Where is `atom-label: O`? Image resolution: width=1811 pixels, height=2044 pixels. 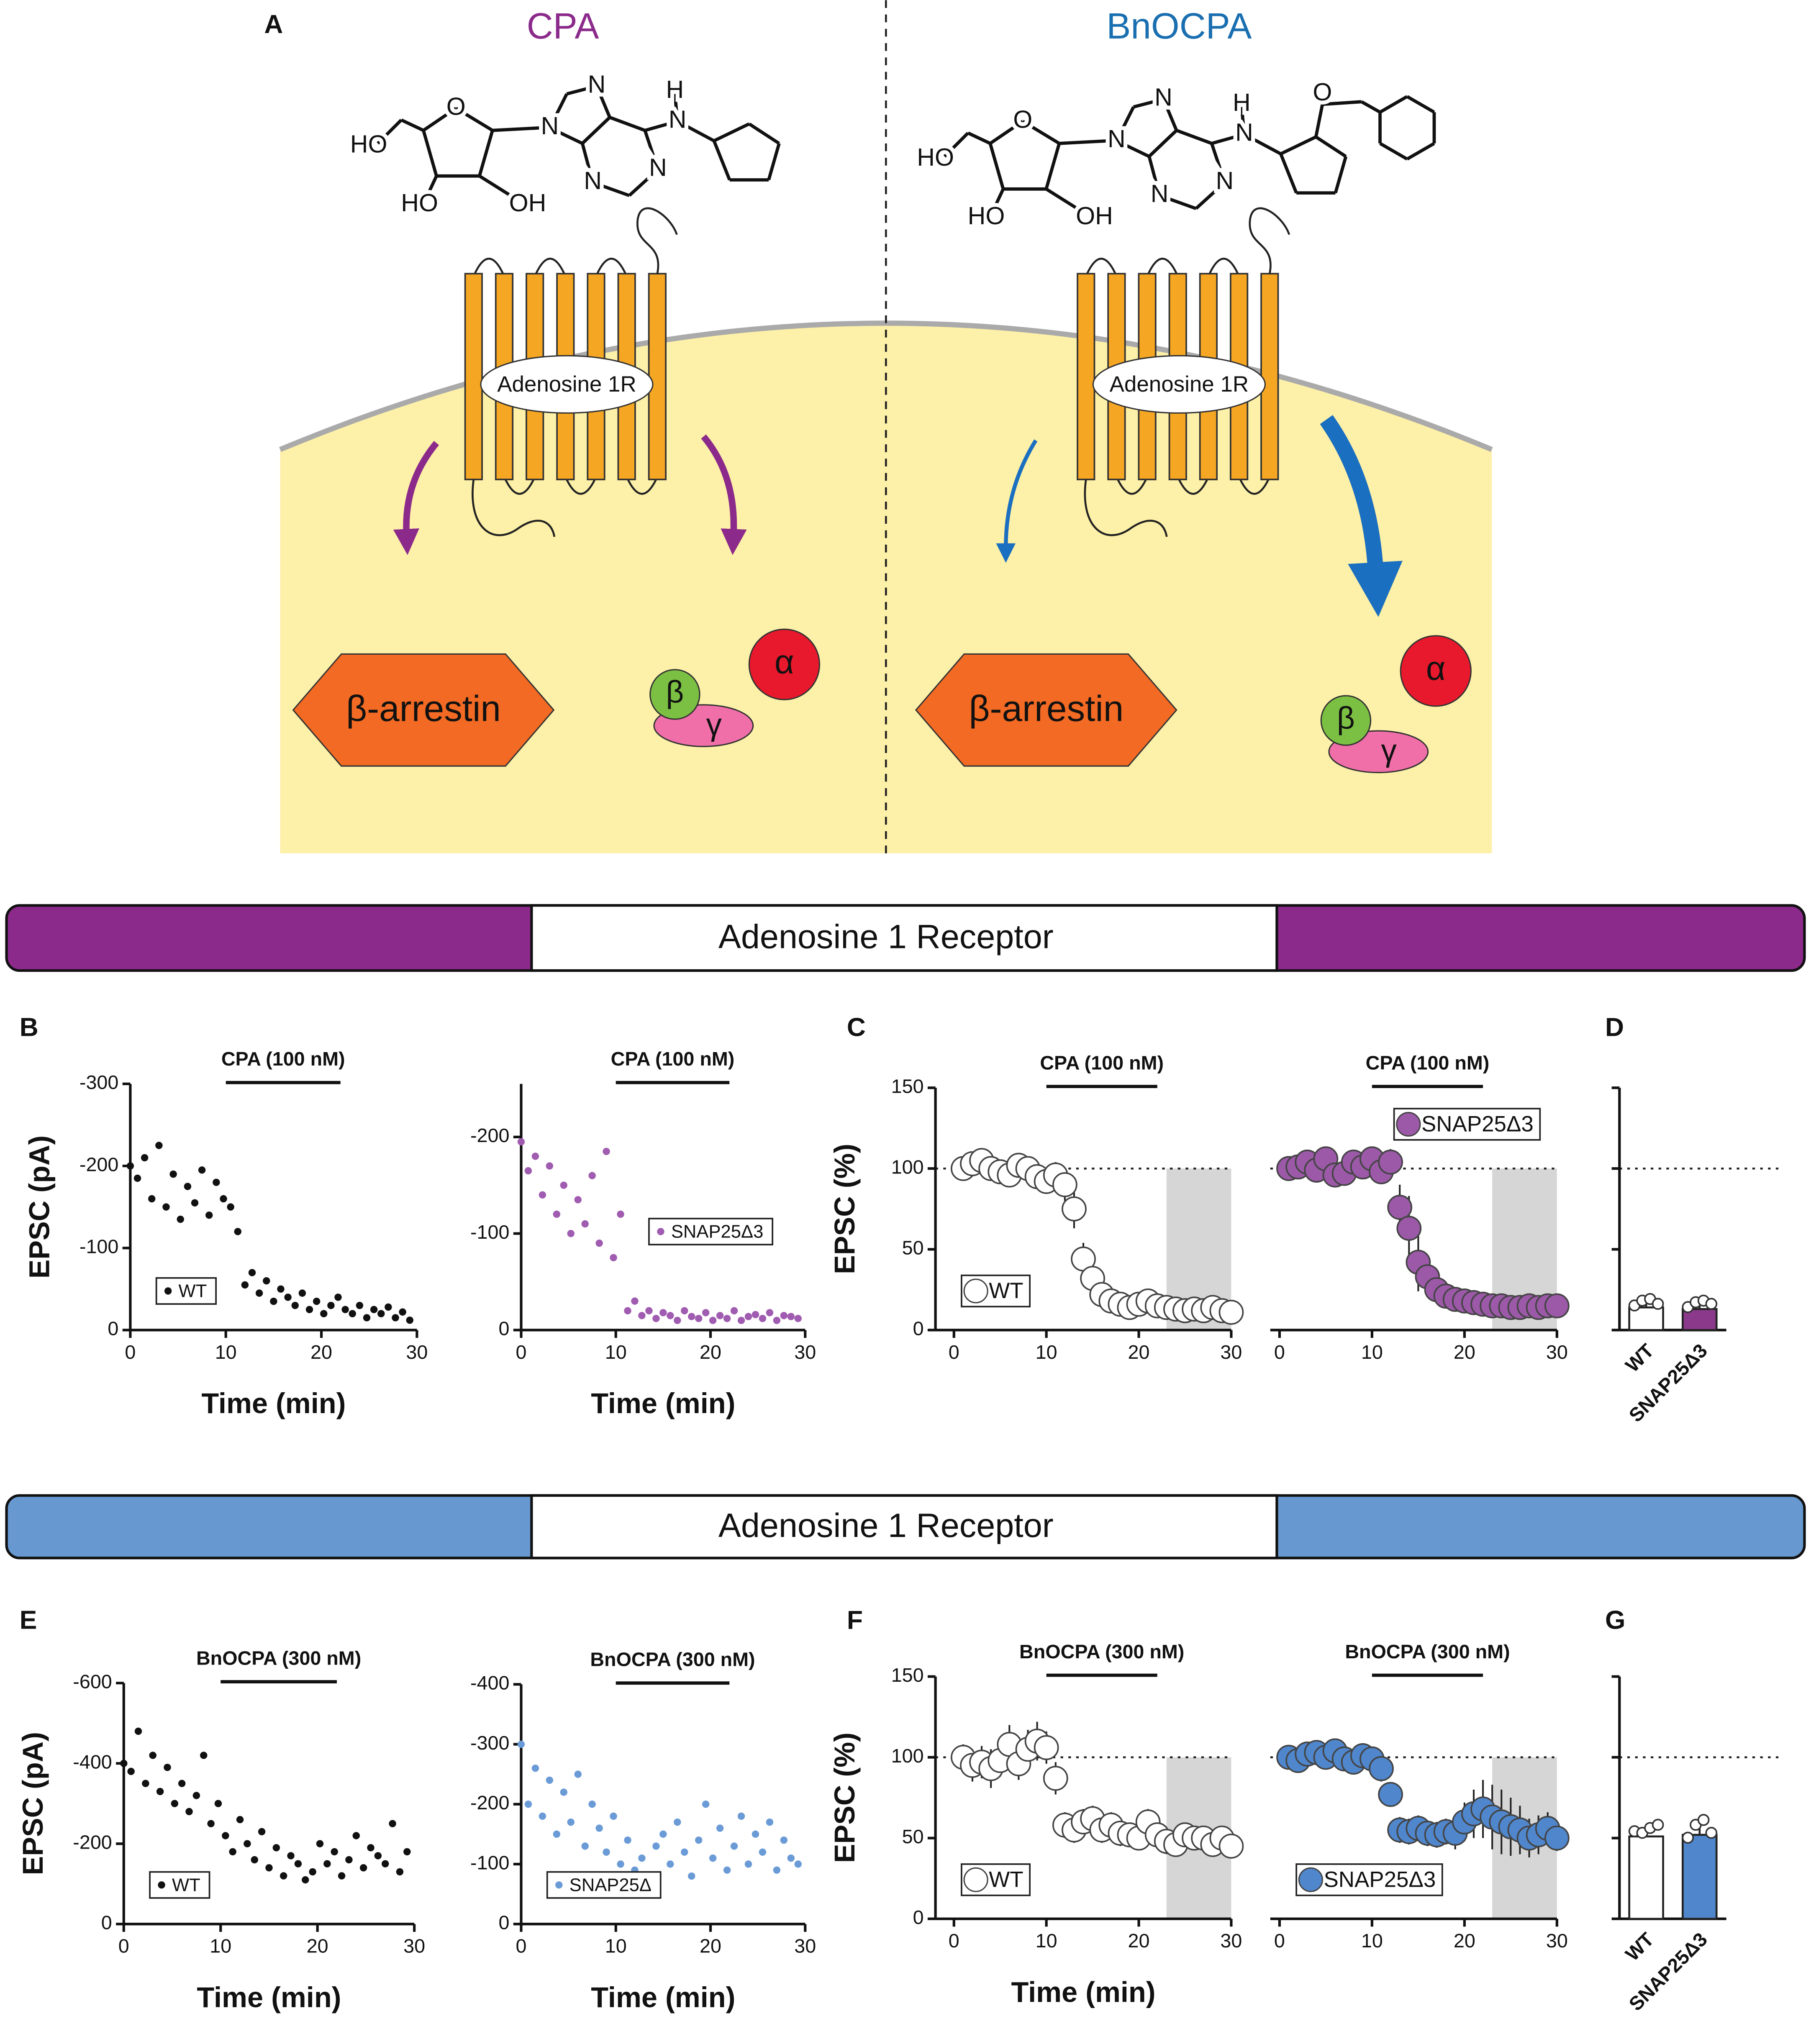
atom-label: O is located at coordinates (456, 106).